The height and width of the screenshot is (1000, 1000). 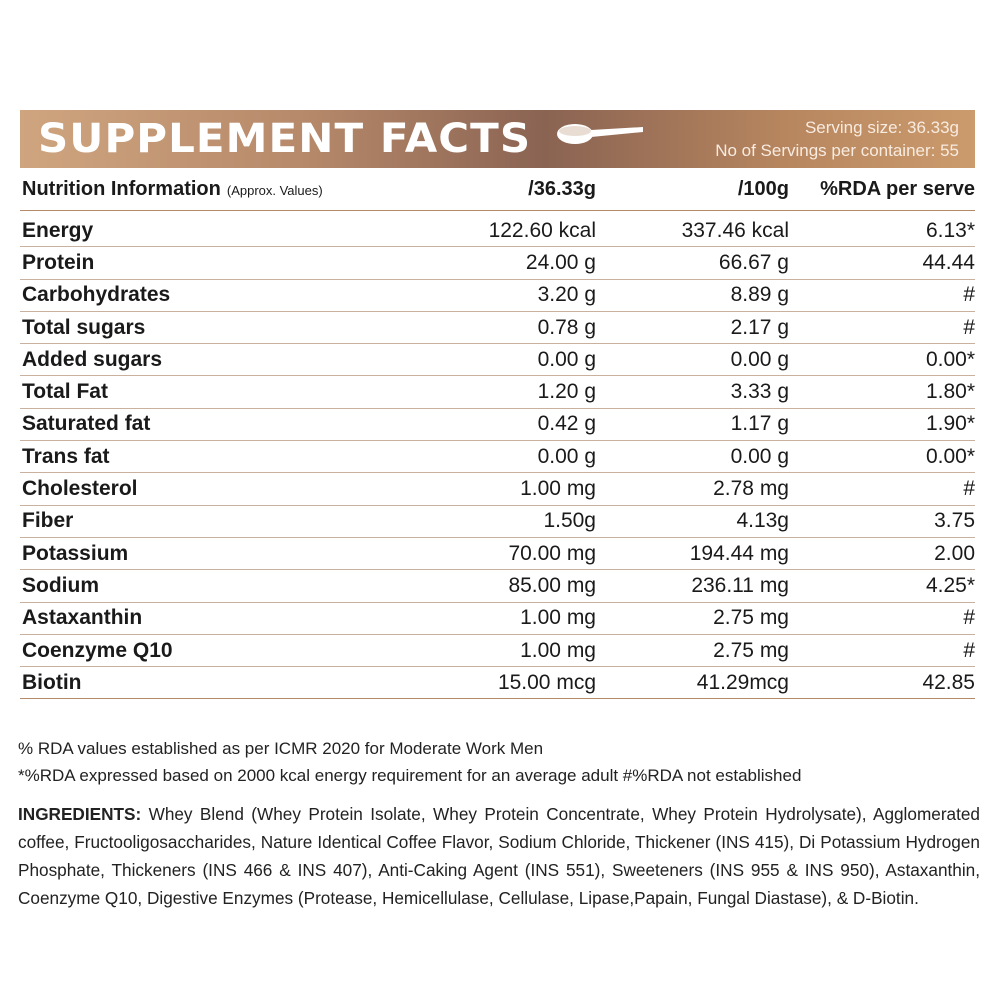 I want to click on per-100g-value: 194.44 mg, so click(x=739, y=553).